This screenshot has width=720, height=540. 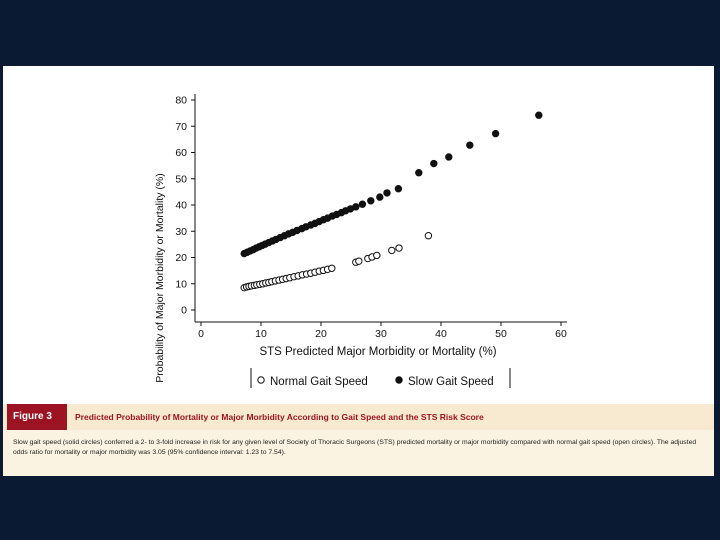 What do you see at coordinates (181, 179) in the screenshot?
I see `y-tick-label: 50` at bounding box center [181, 179].